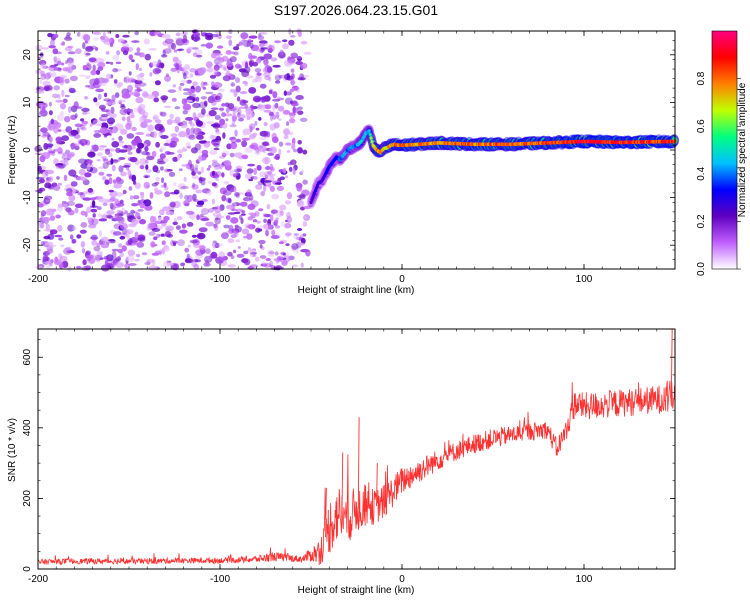 This screenshot has height=600, width=750. Describe the element at coordinates (369, 131) in the screenshot. I see `spectrogram-ridge-core` at that location.